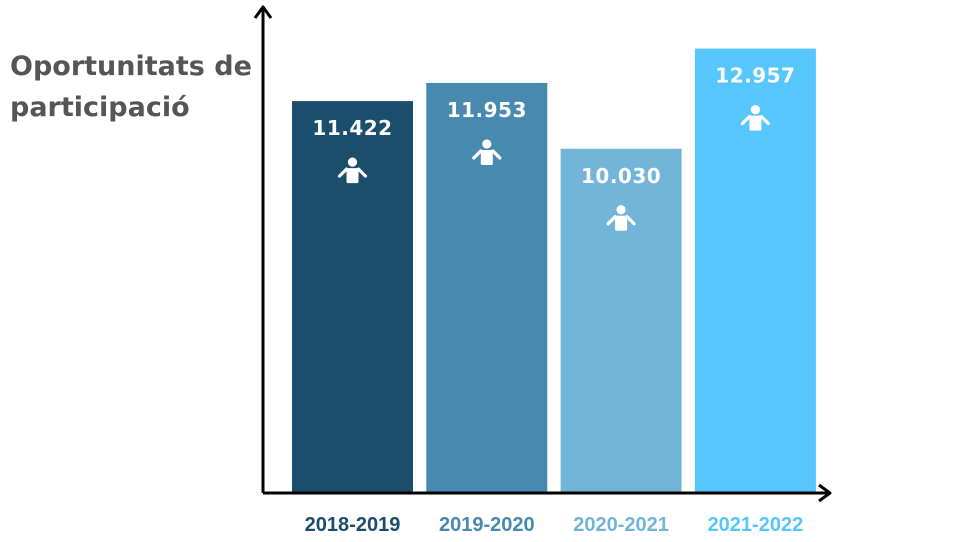  What do you see at coordinates (621, 176) in the screenshot?
I see `bar-value-label: 10.030` at bounding box center [621, 176].